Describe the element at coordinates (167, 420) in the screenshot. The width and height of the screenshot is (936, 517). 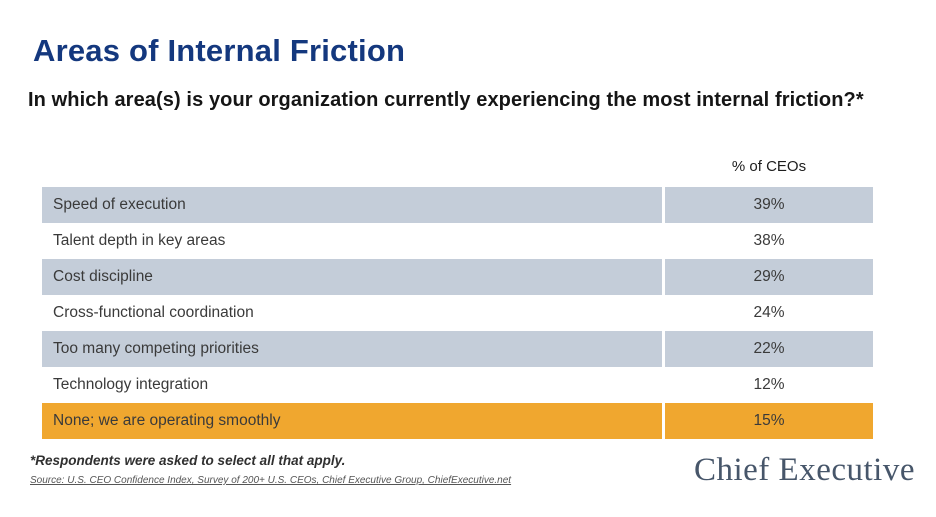
I see `row-label: None; we are operating smoothly` at that location.